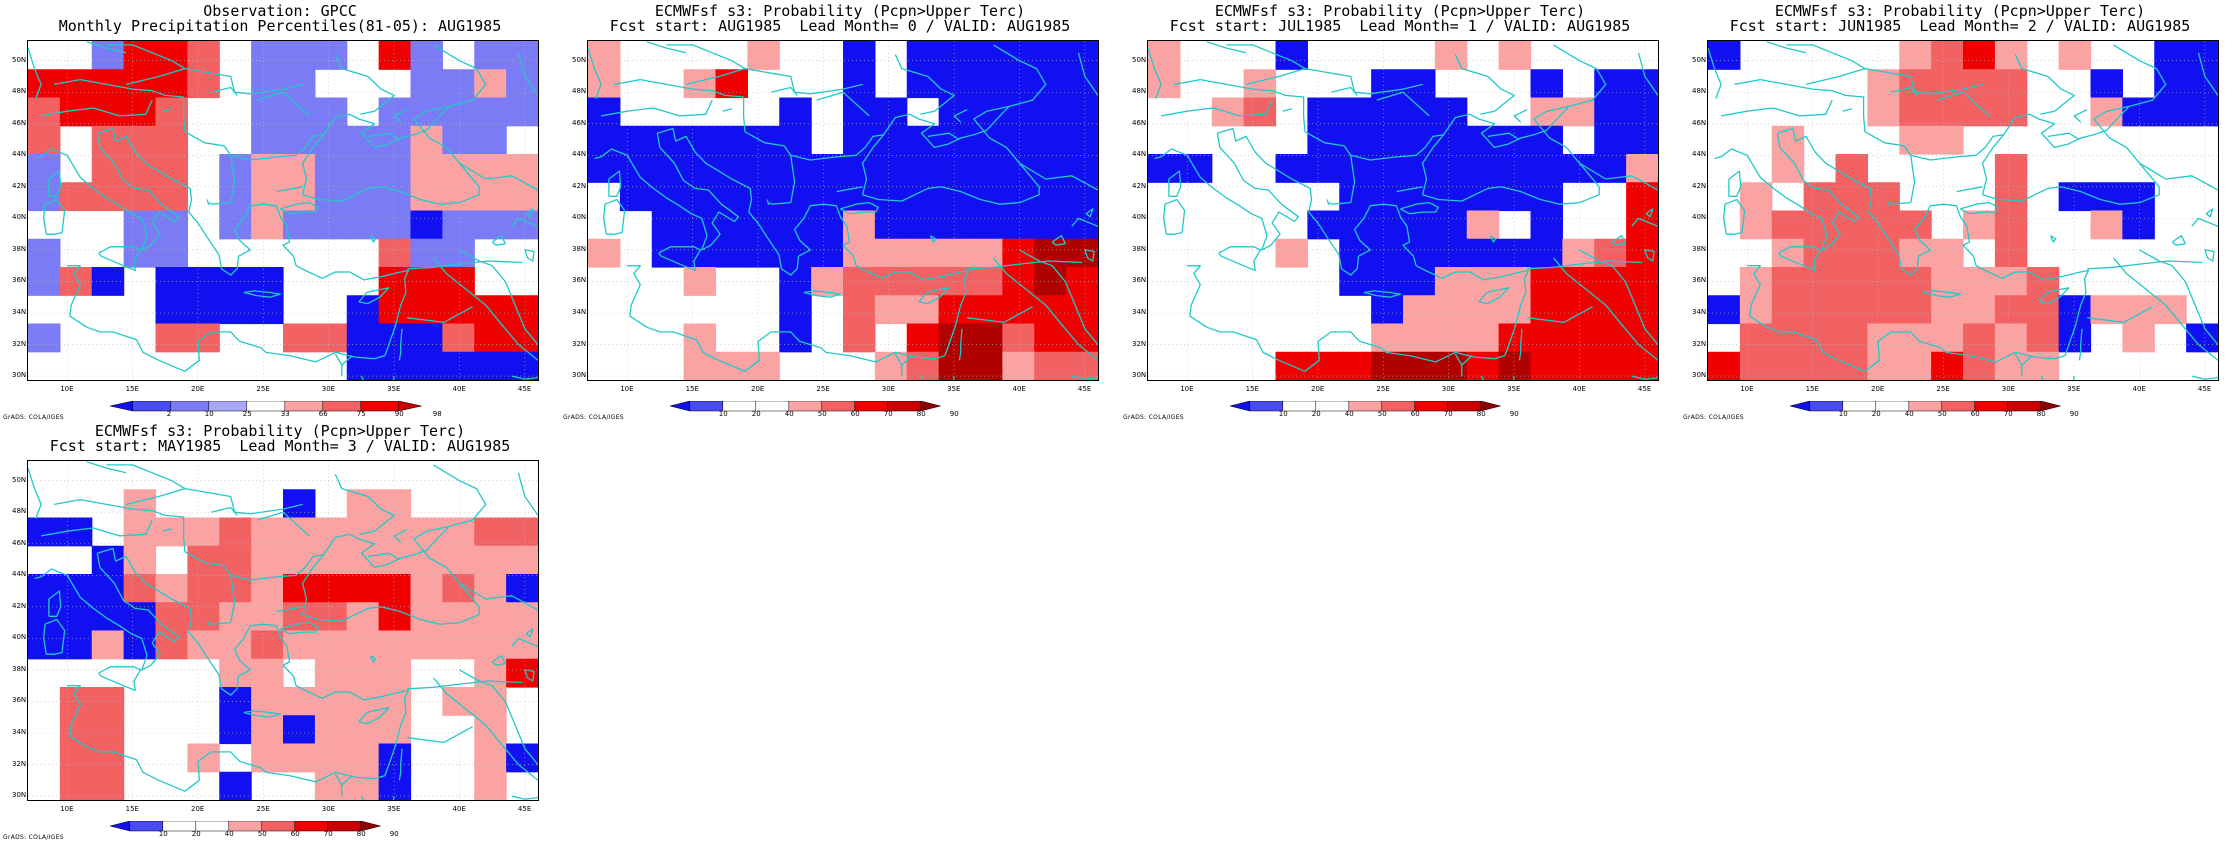 This screenshot has height=841, width=2240. What do you see at coordinates (323, 414) in the screenshot?
I see `colorbar-tick-label: 66` at bounding box center [323, 414].